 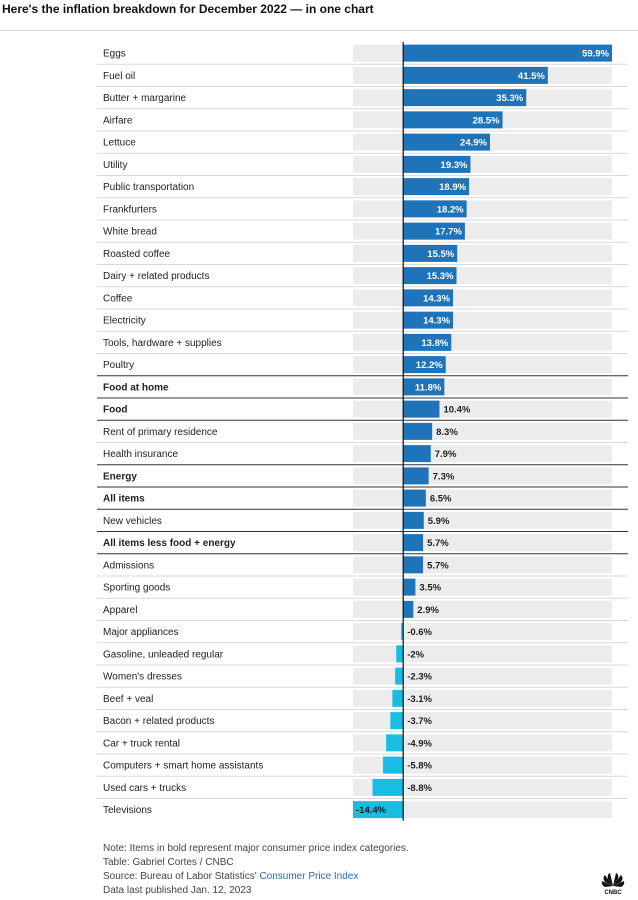 I want to click on category-label: Airfare, so click(x=118, y=120).